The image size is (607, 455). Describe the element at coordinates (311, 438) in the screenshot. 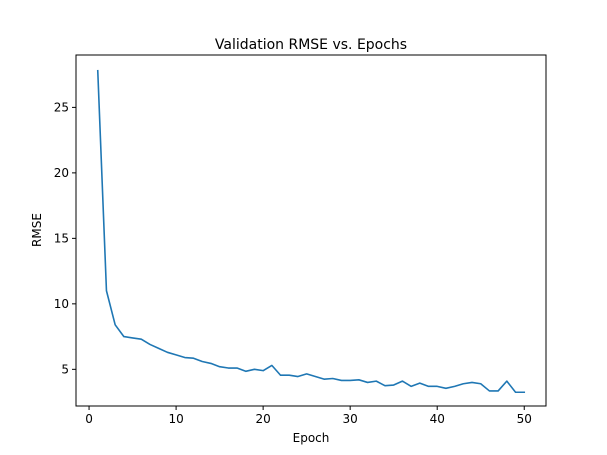

I see `x-axis-label: Epoch` at that location.